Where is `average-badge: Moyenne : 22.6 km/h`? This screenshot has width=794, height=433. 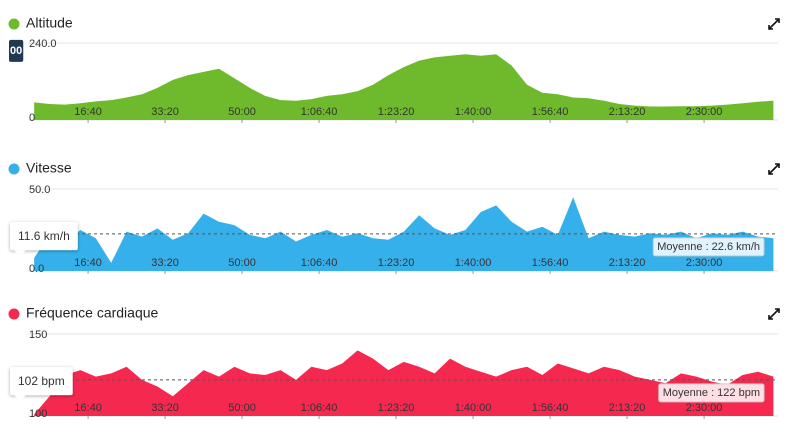 average-badge: Moyenne : 22.6 km/h is located at coordinates (708, 247).